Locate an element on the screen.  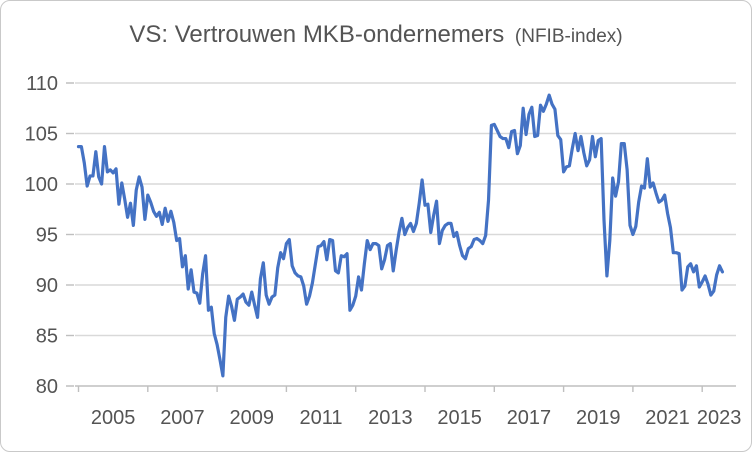
y-axis-tick-label: 85 is located at coordinates (47, 337).